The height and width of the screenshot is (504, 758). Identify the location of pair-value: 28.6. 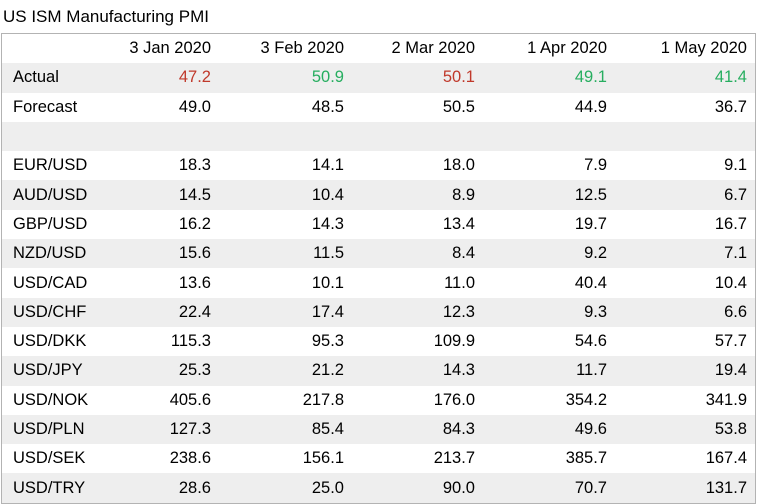
(194, 487).